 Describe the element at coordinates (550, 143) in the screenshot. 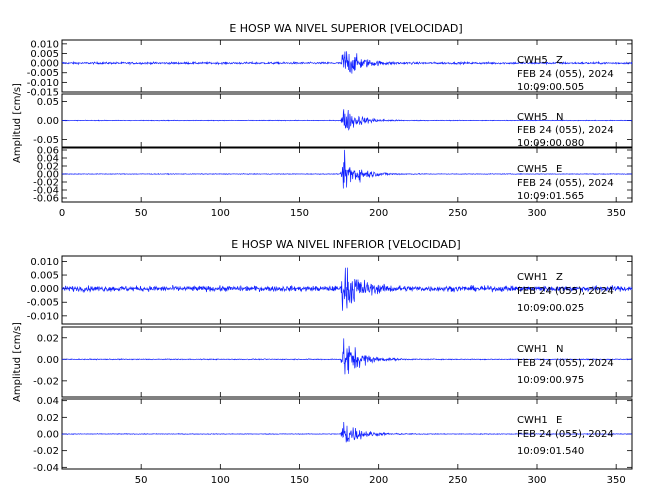

I see `channel-time: 10:09:00.080` at that location.